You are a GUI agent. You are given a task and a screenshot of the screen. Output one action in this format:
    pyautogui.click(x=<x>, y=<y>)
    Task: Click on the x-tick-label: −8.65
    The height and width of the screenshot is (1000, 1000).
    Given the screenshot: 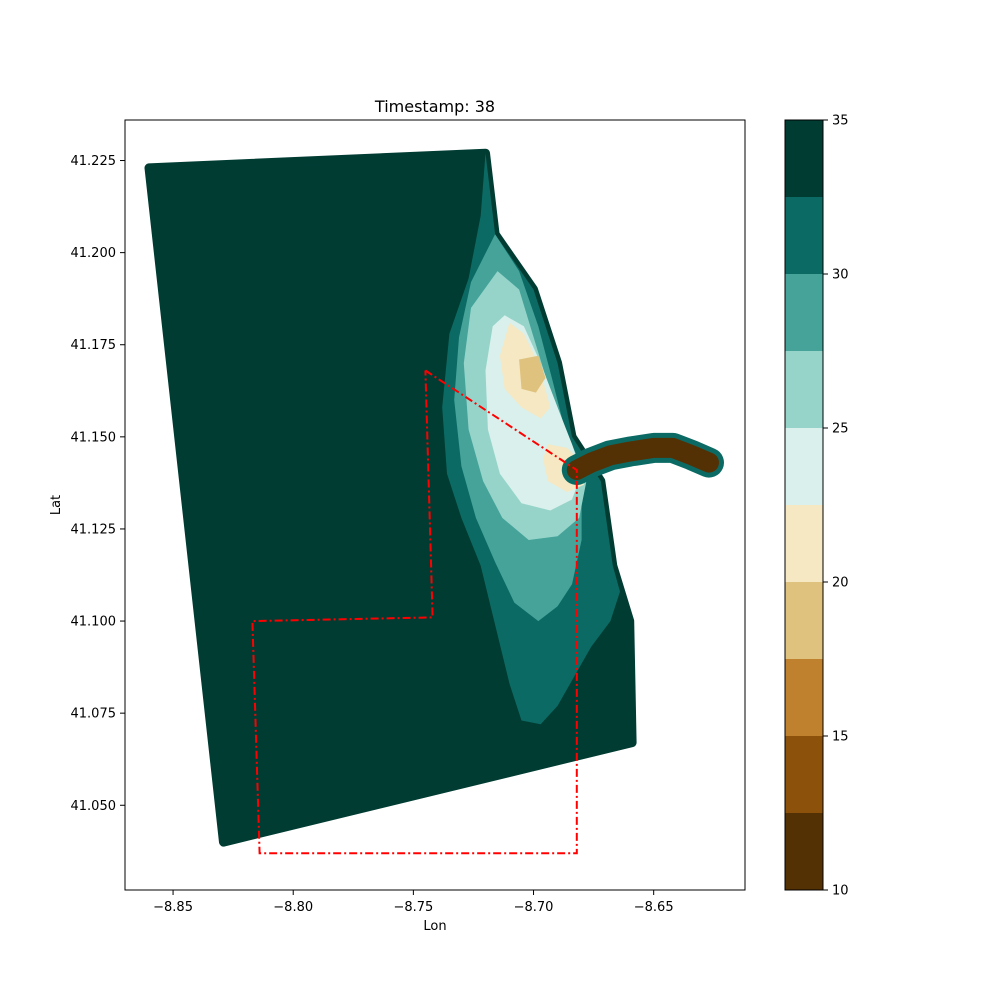 What is the action you would take?
    pyautogui.click(x=654, y=907)
    